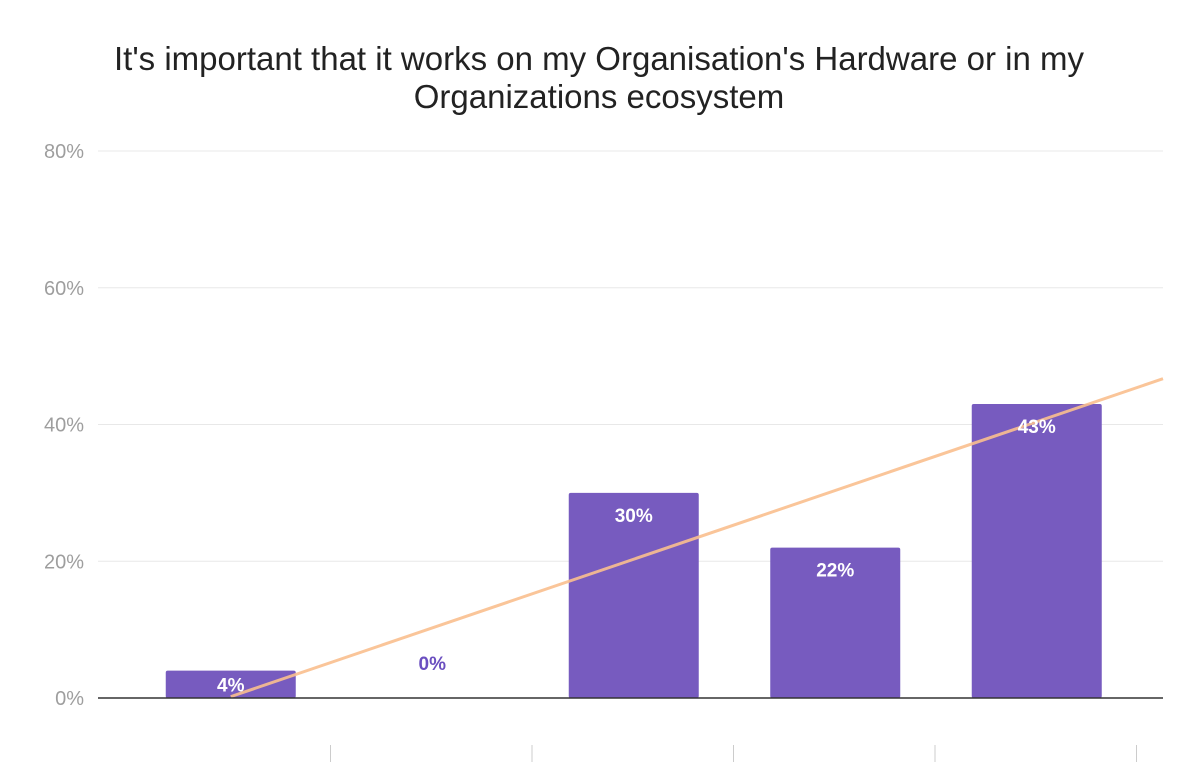  Describe the element at coordinates (1037, 427) in the screenshot. I see `data-label: 43%` at that location.